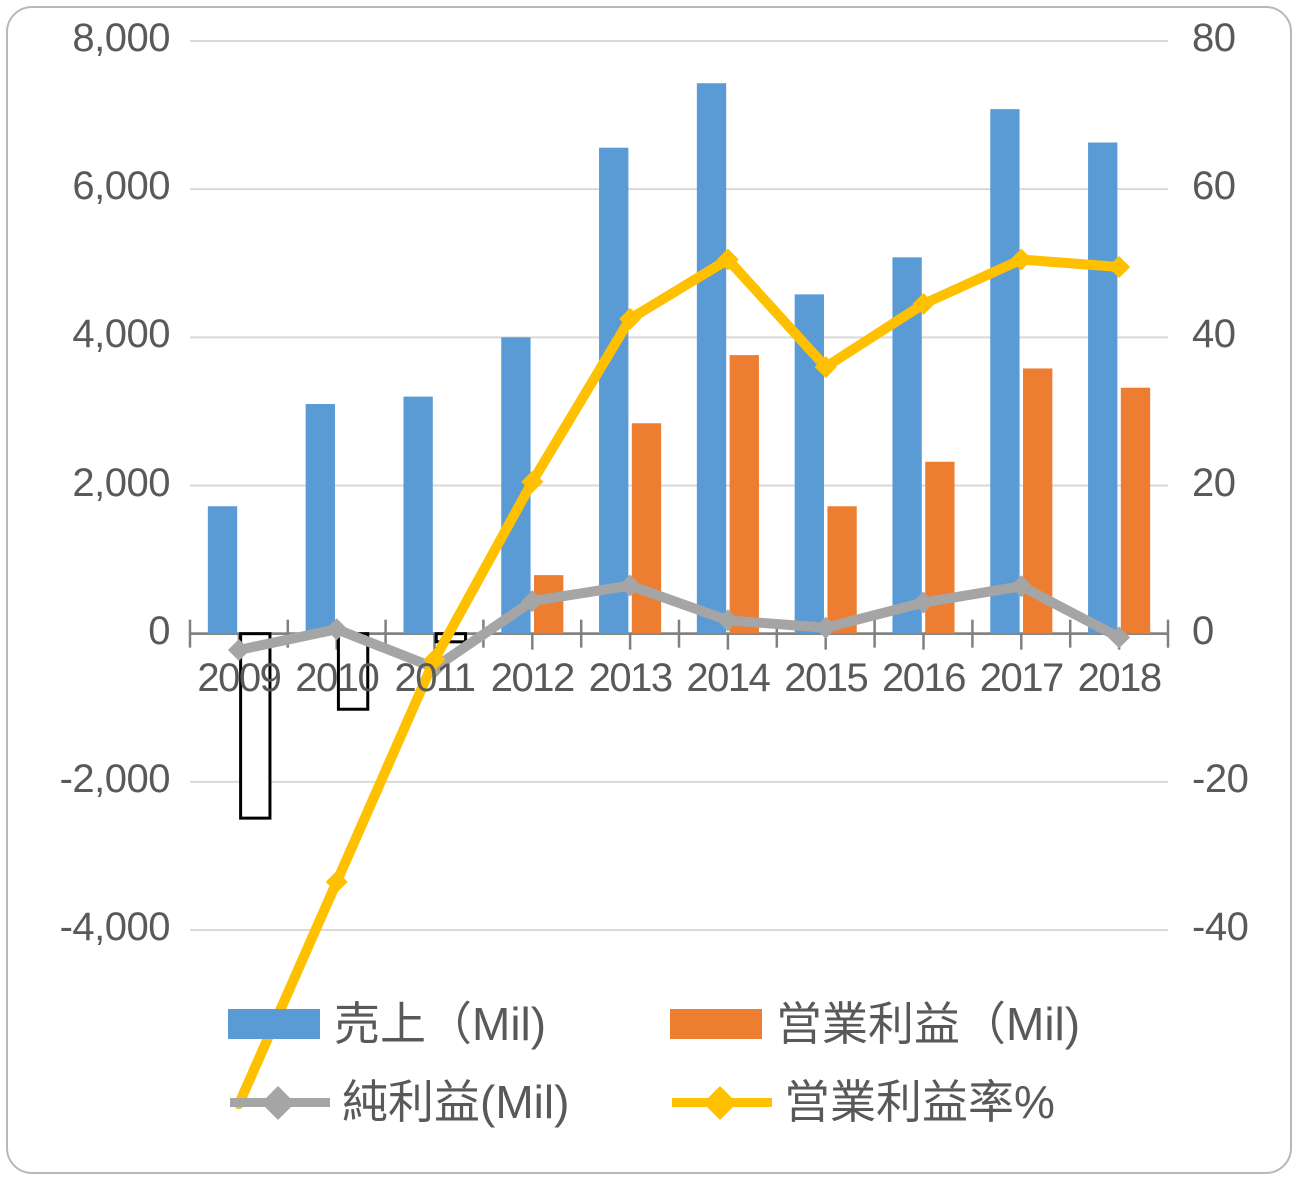 This screenshot has width=1300, height=1182. Describe the element at coordinates (274, 1024) in the screenshot. I see `bar-swatch-blue-icon` at that location.